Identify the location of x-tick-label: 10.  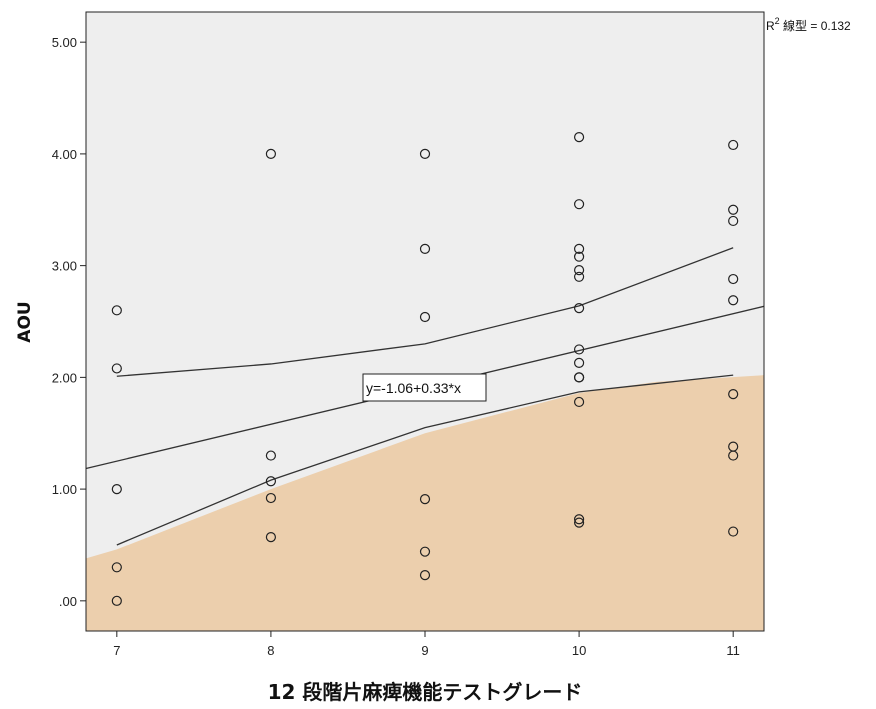
(579, 650).